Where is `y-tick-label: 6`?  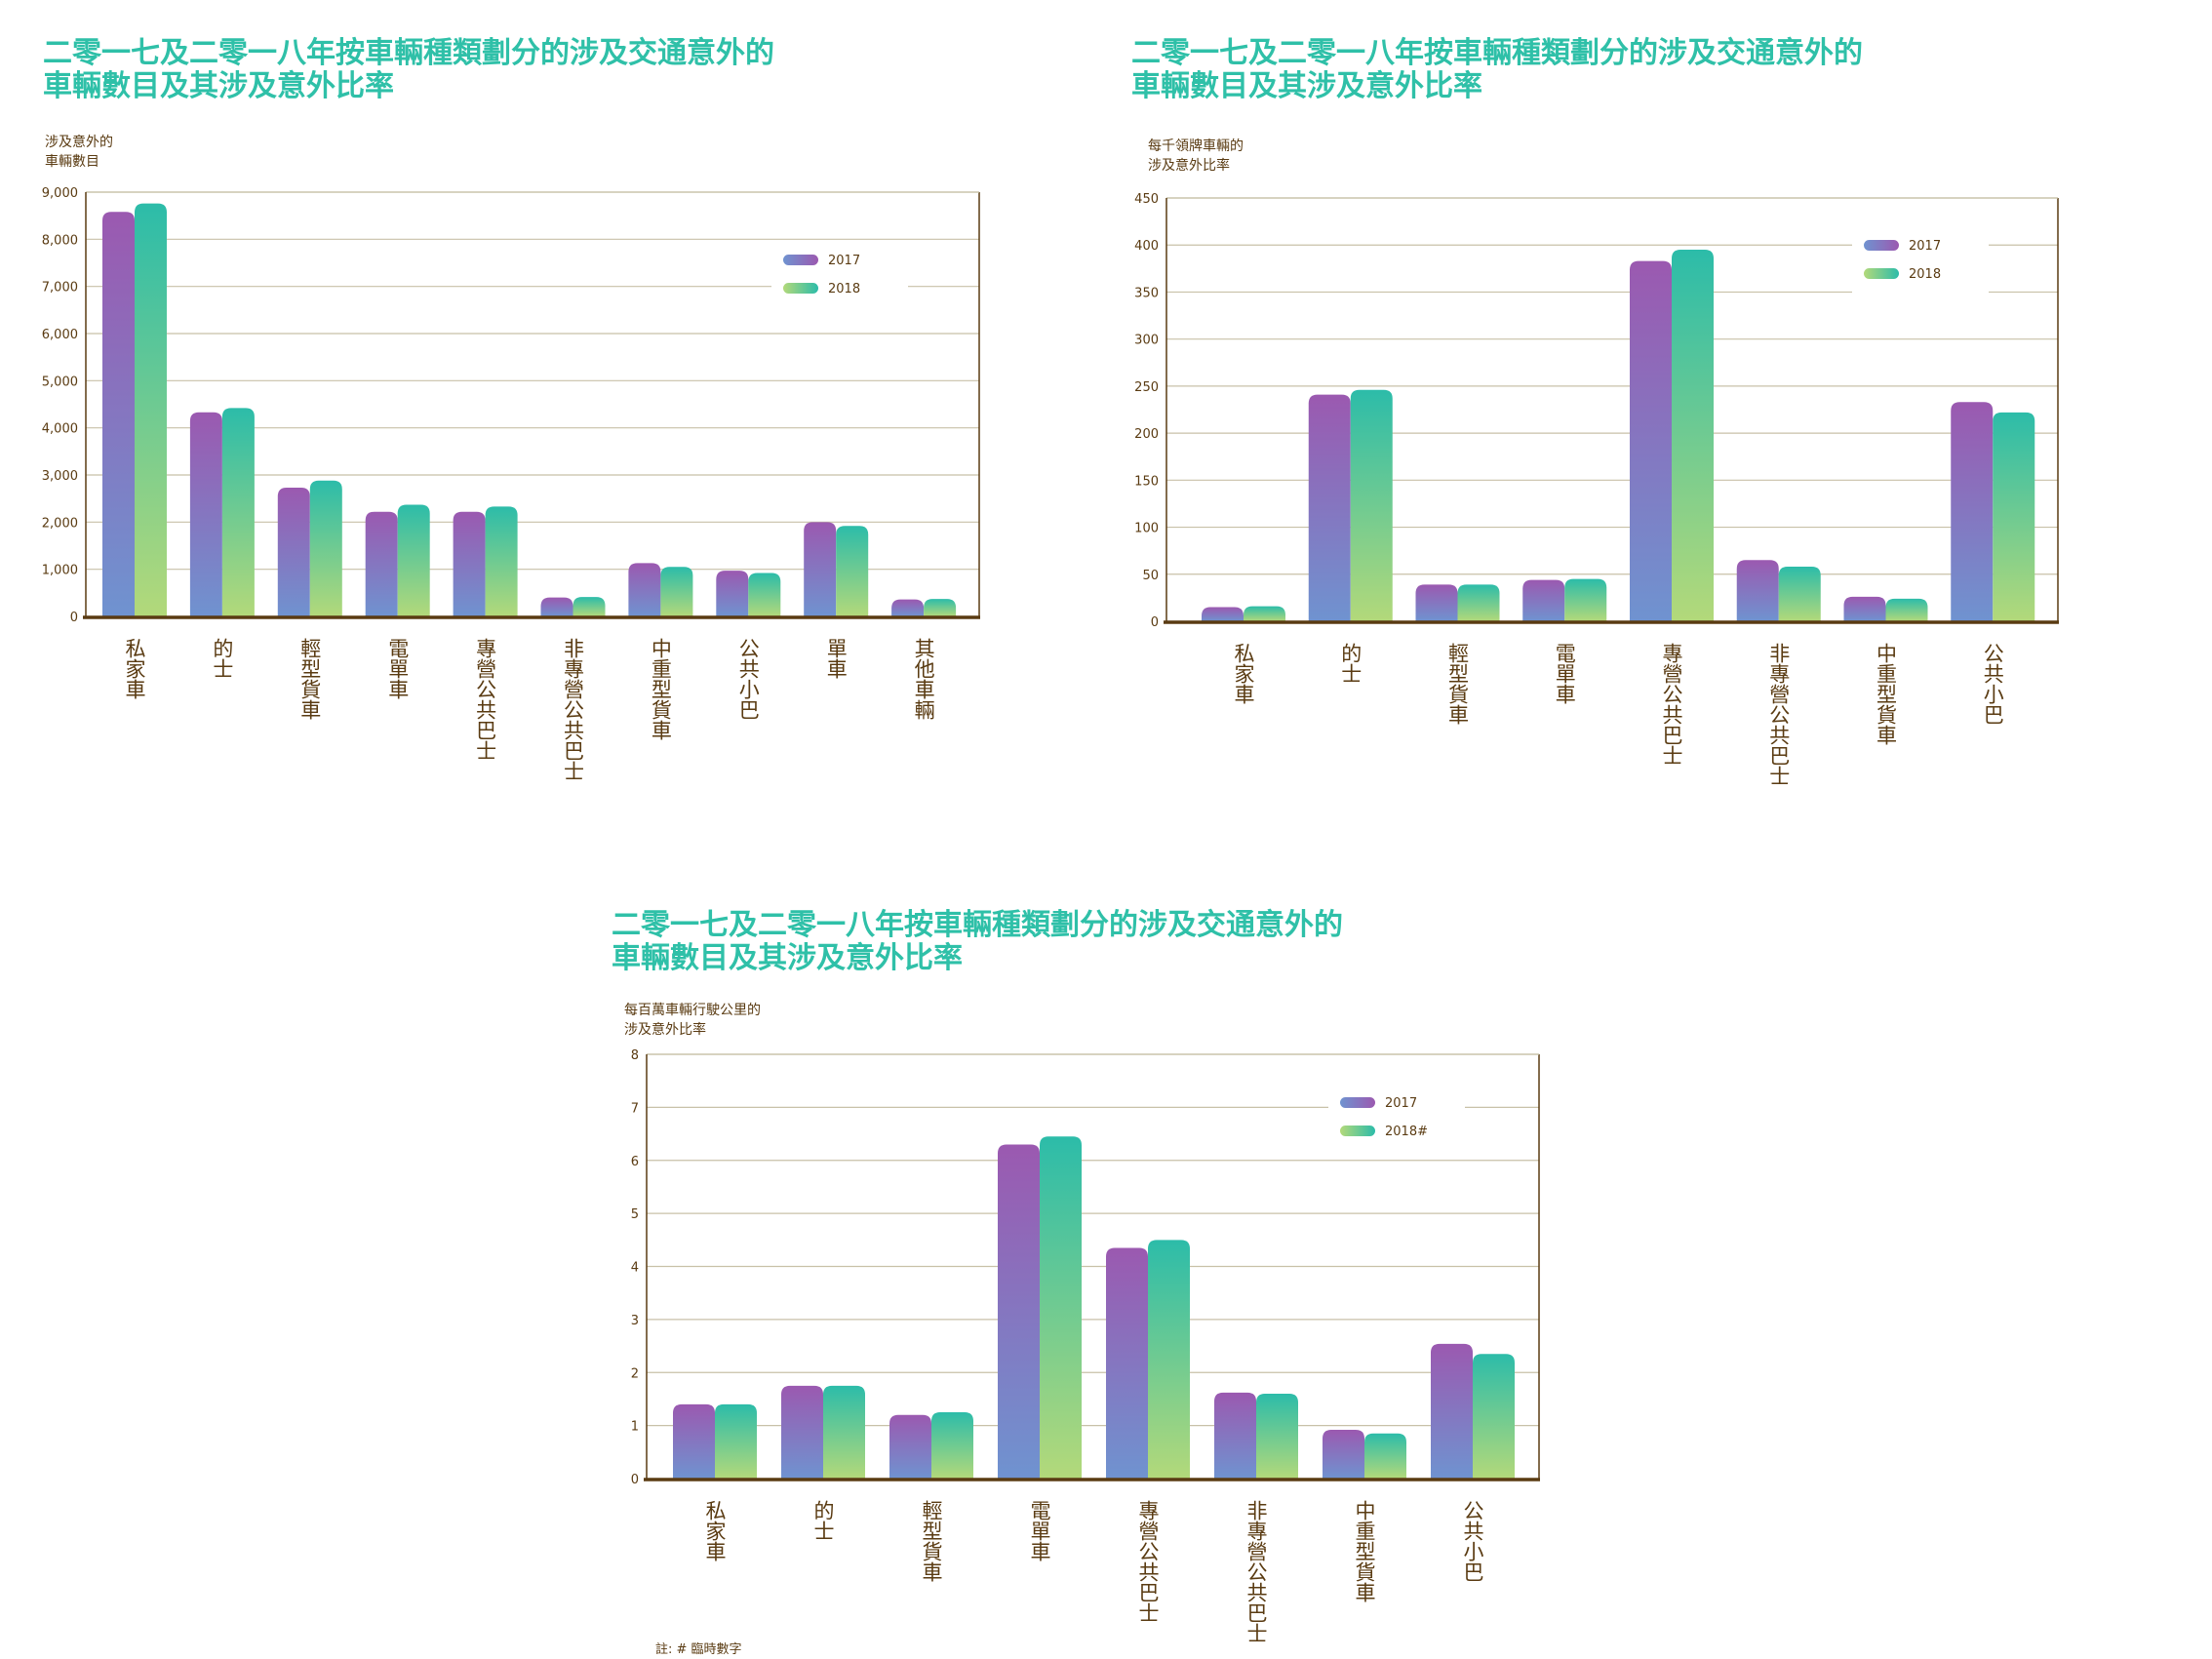
y-tick-label: 6 is located at coordinates (635, 1162).